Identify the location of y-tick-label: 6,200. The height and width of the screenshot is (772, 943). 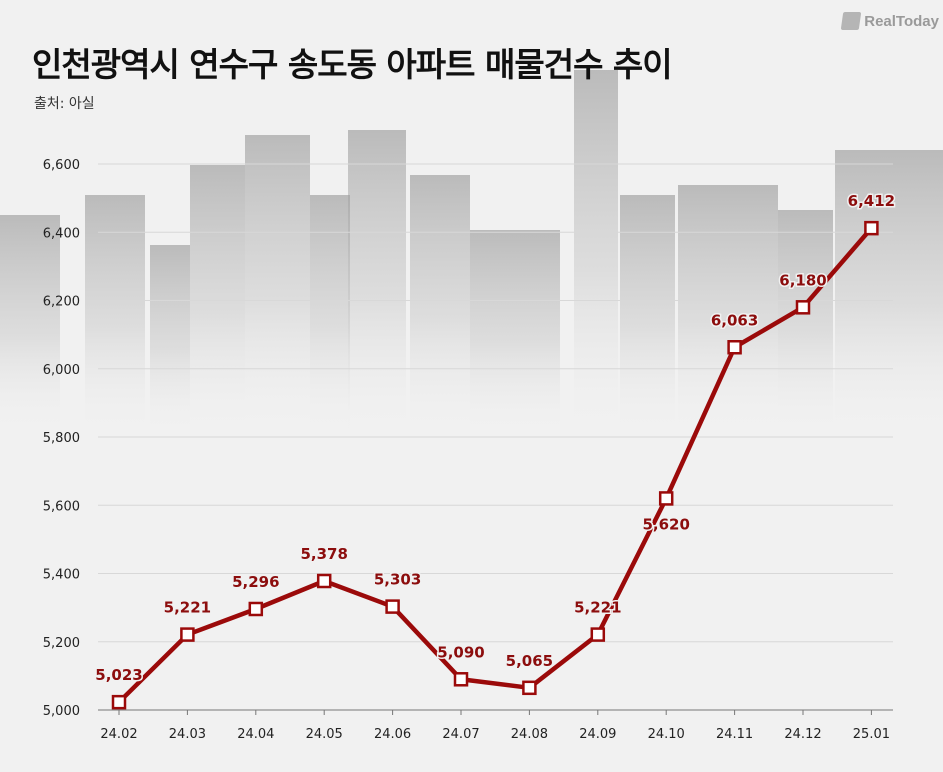
(61, 302).